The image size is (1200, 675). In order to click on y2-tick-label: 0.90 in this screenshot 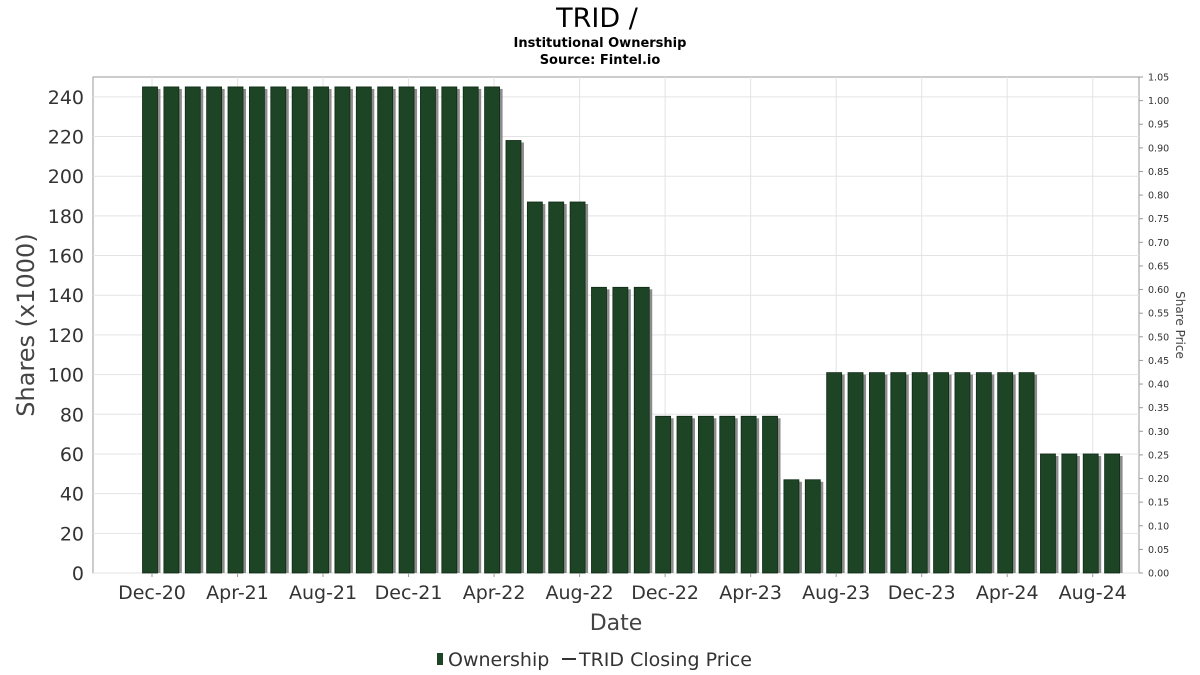, I will do `click(1158, 148)`.